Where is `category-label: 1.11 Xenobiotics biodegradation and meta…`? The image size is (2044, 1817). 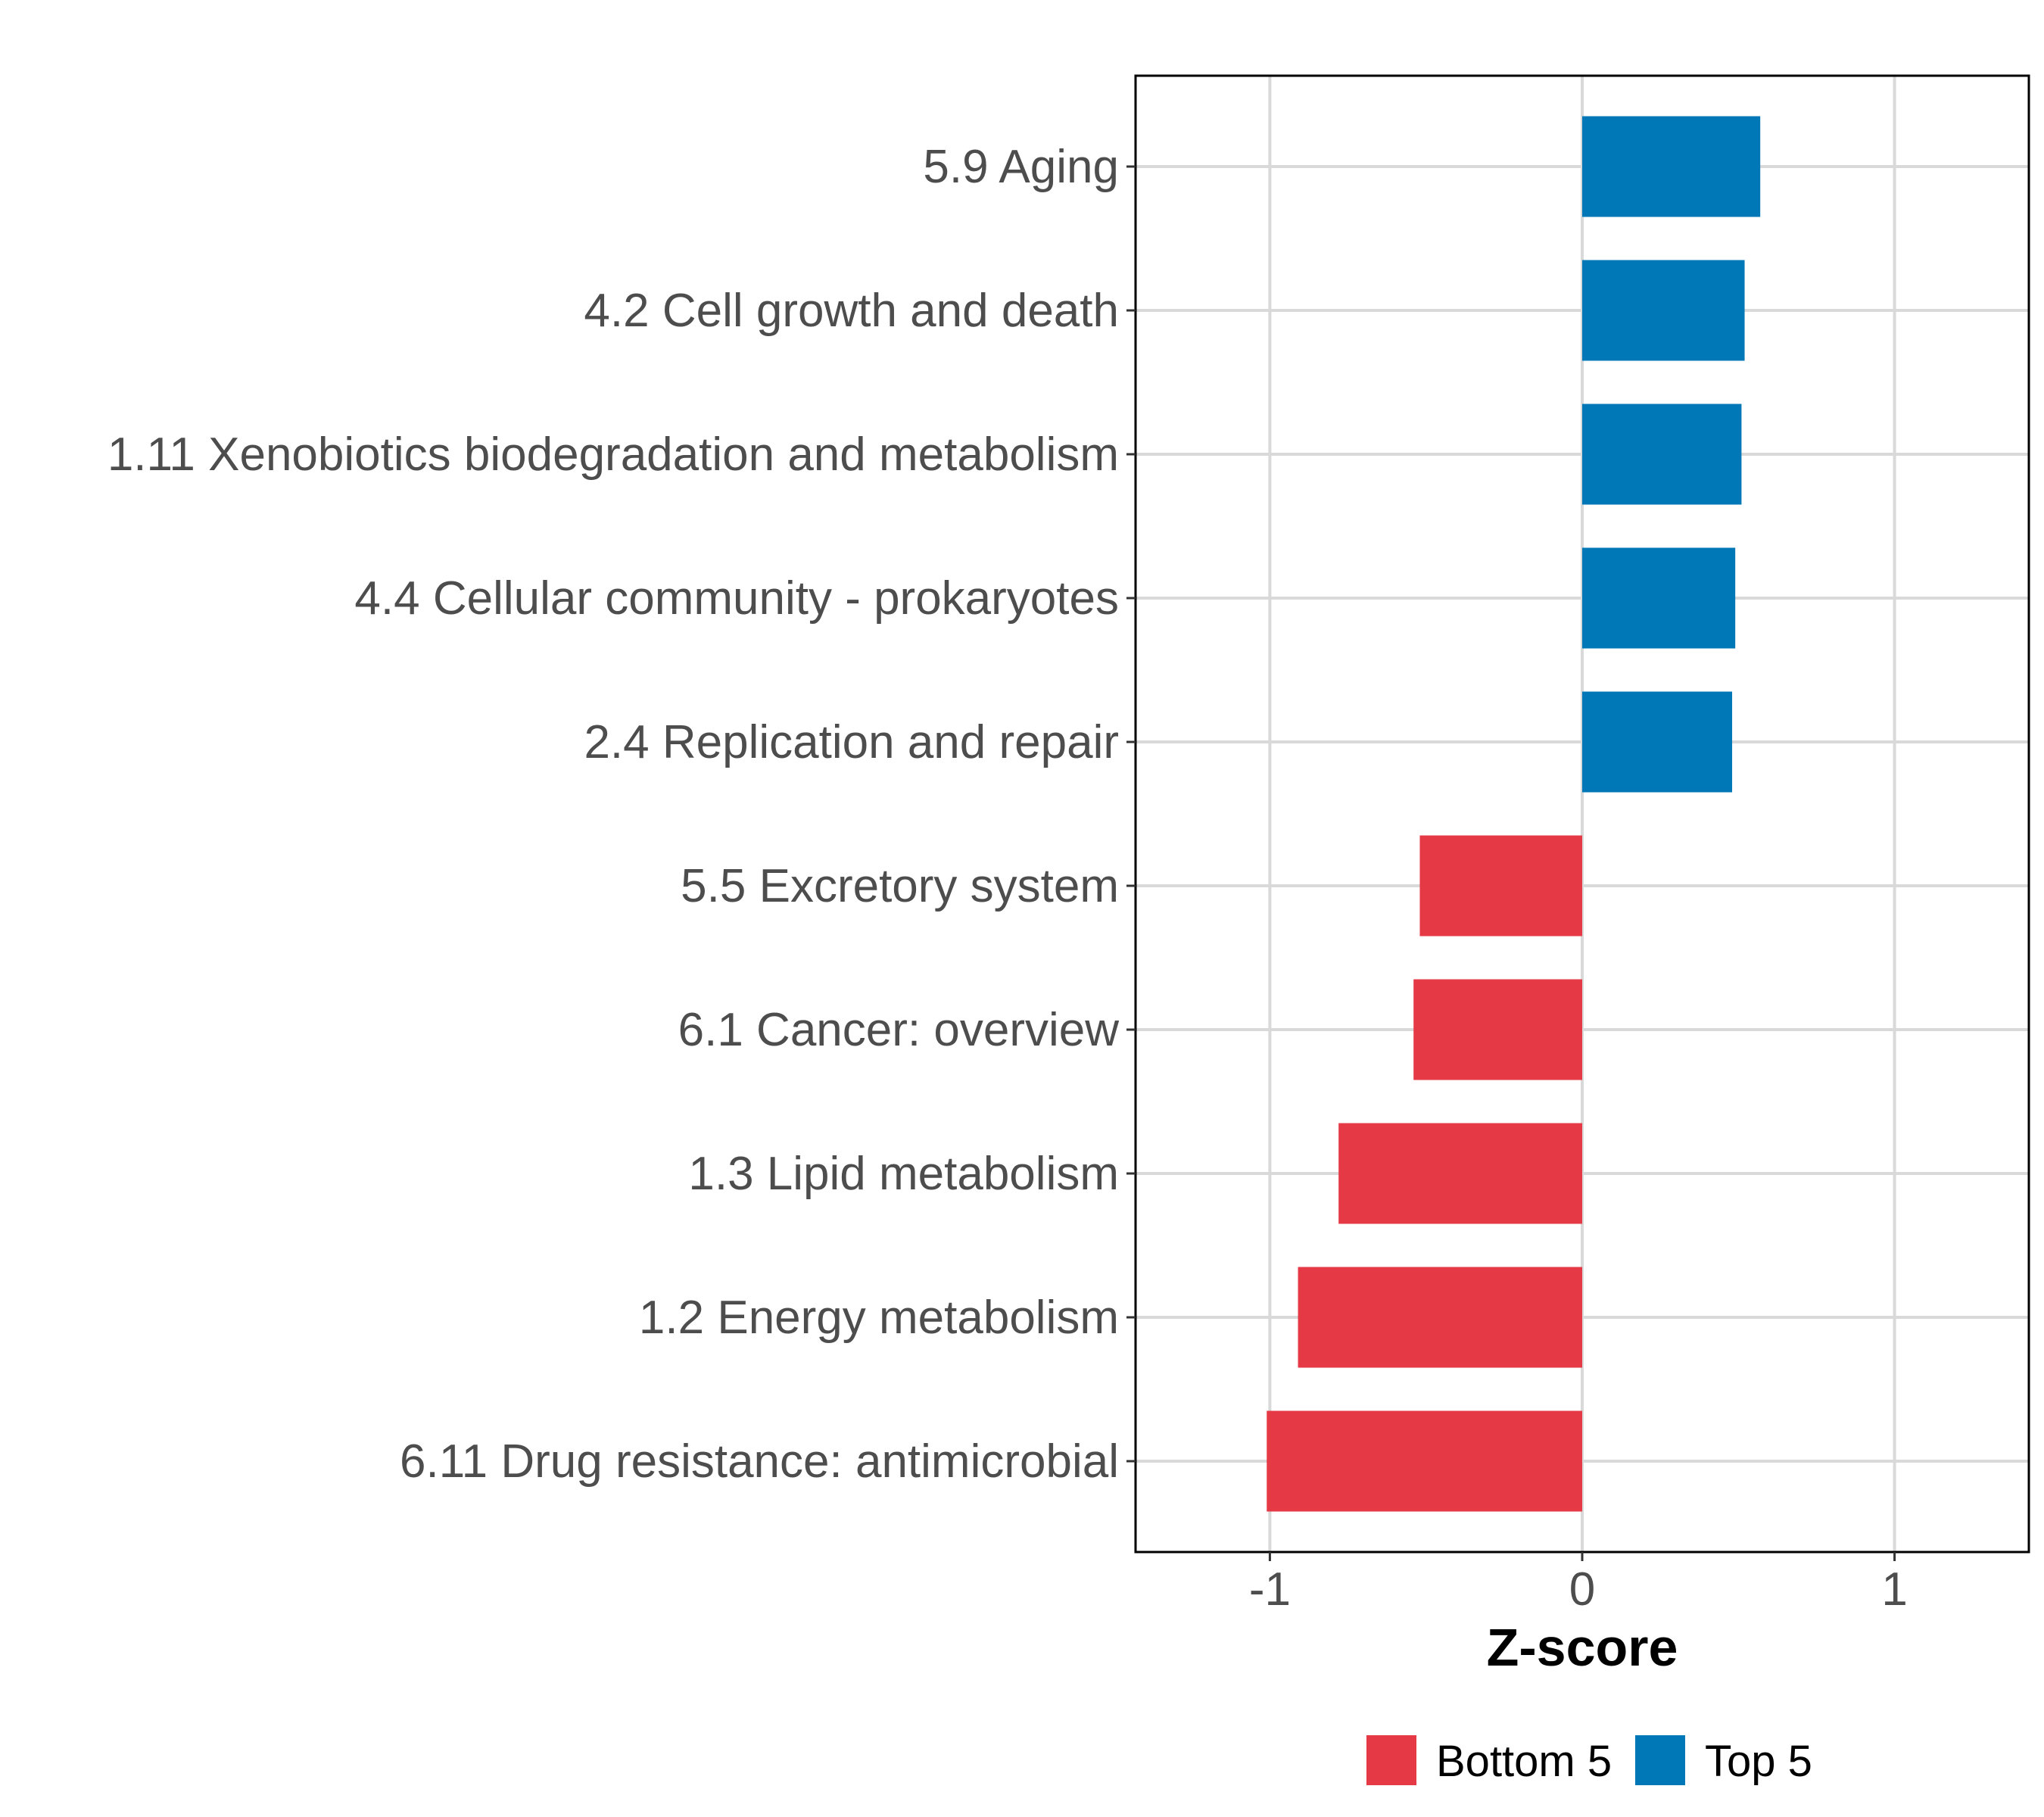
category-label: 1.11 Xenobiotics biodegradation and meta… is located at coordinates (613, 455).